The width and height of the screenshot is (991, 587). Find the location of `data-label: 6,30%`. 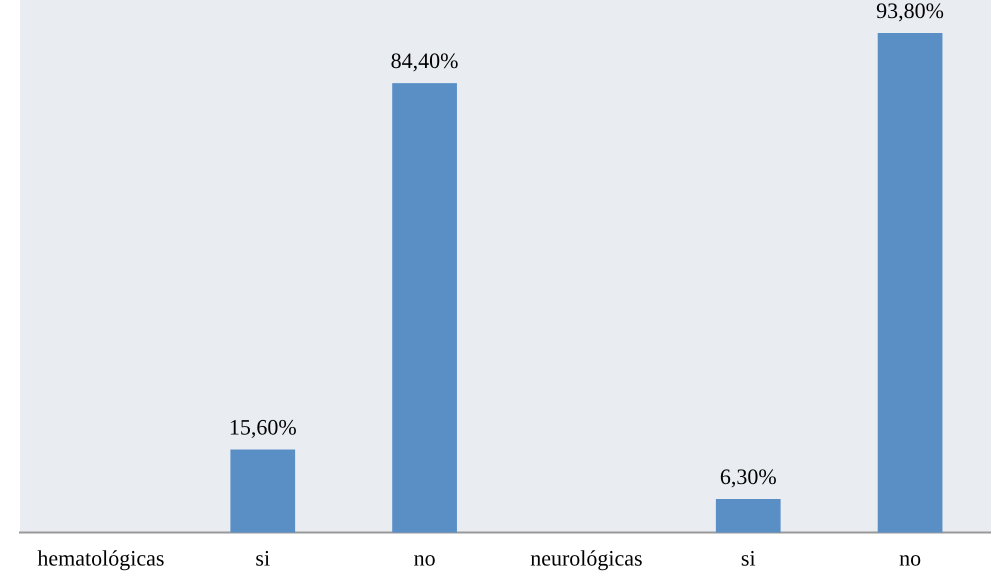

data-label: 6,30% is located at coordinates (748, 476).